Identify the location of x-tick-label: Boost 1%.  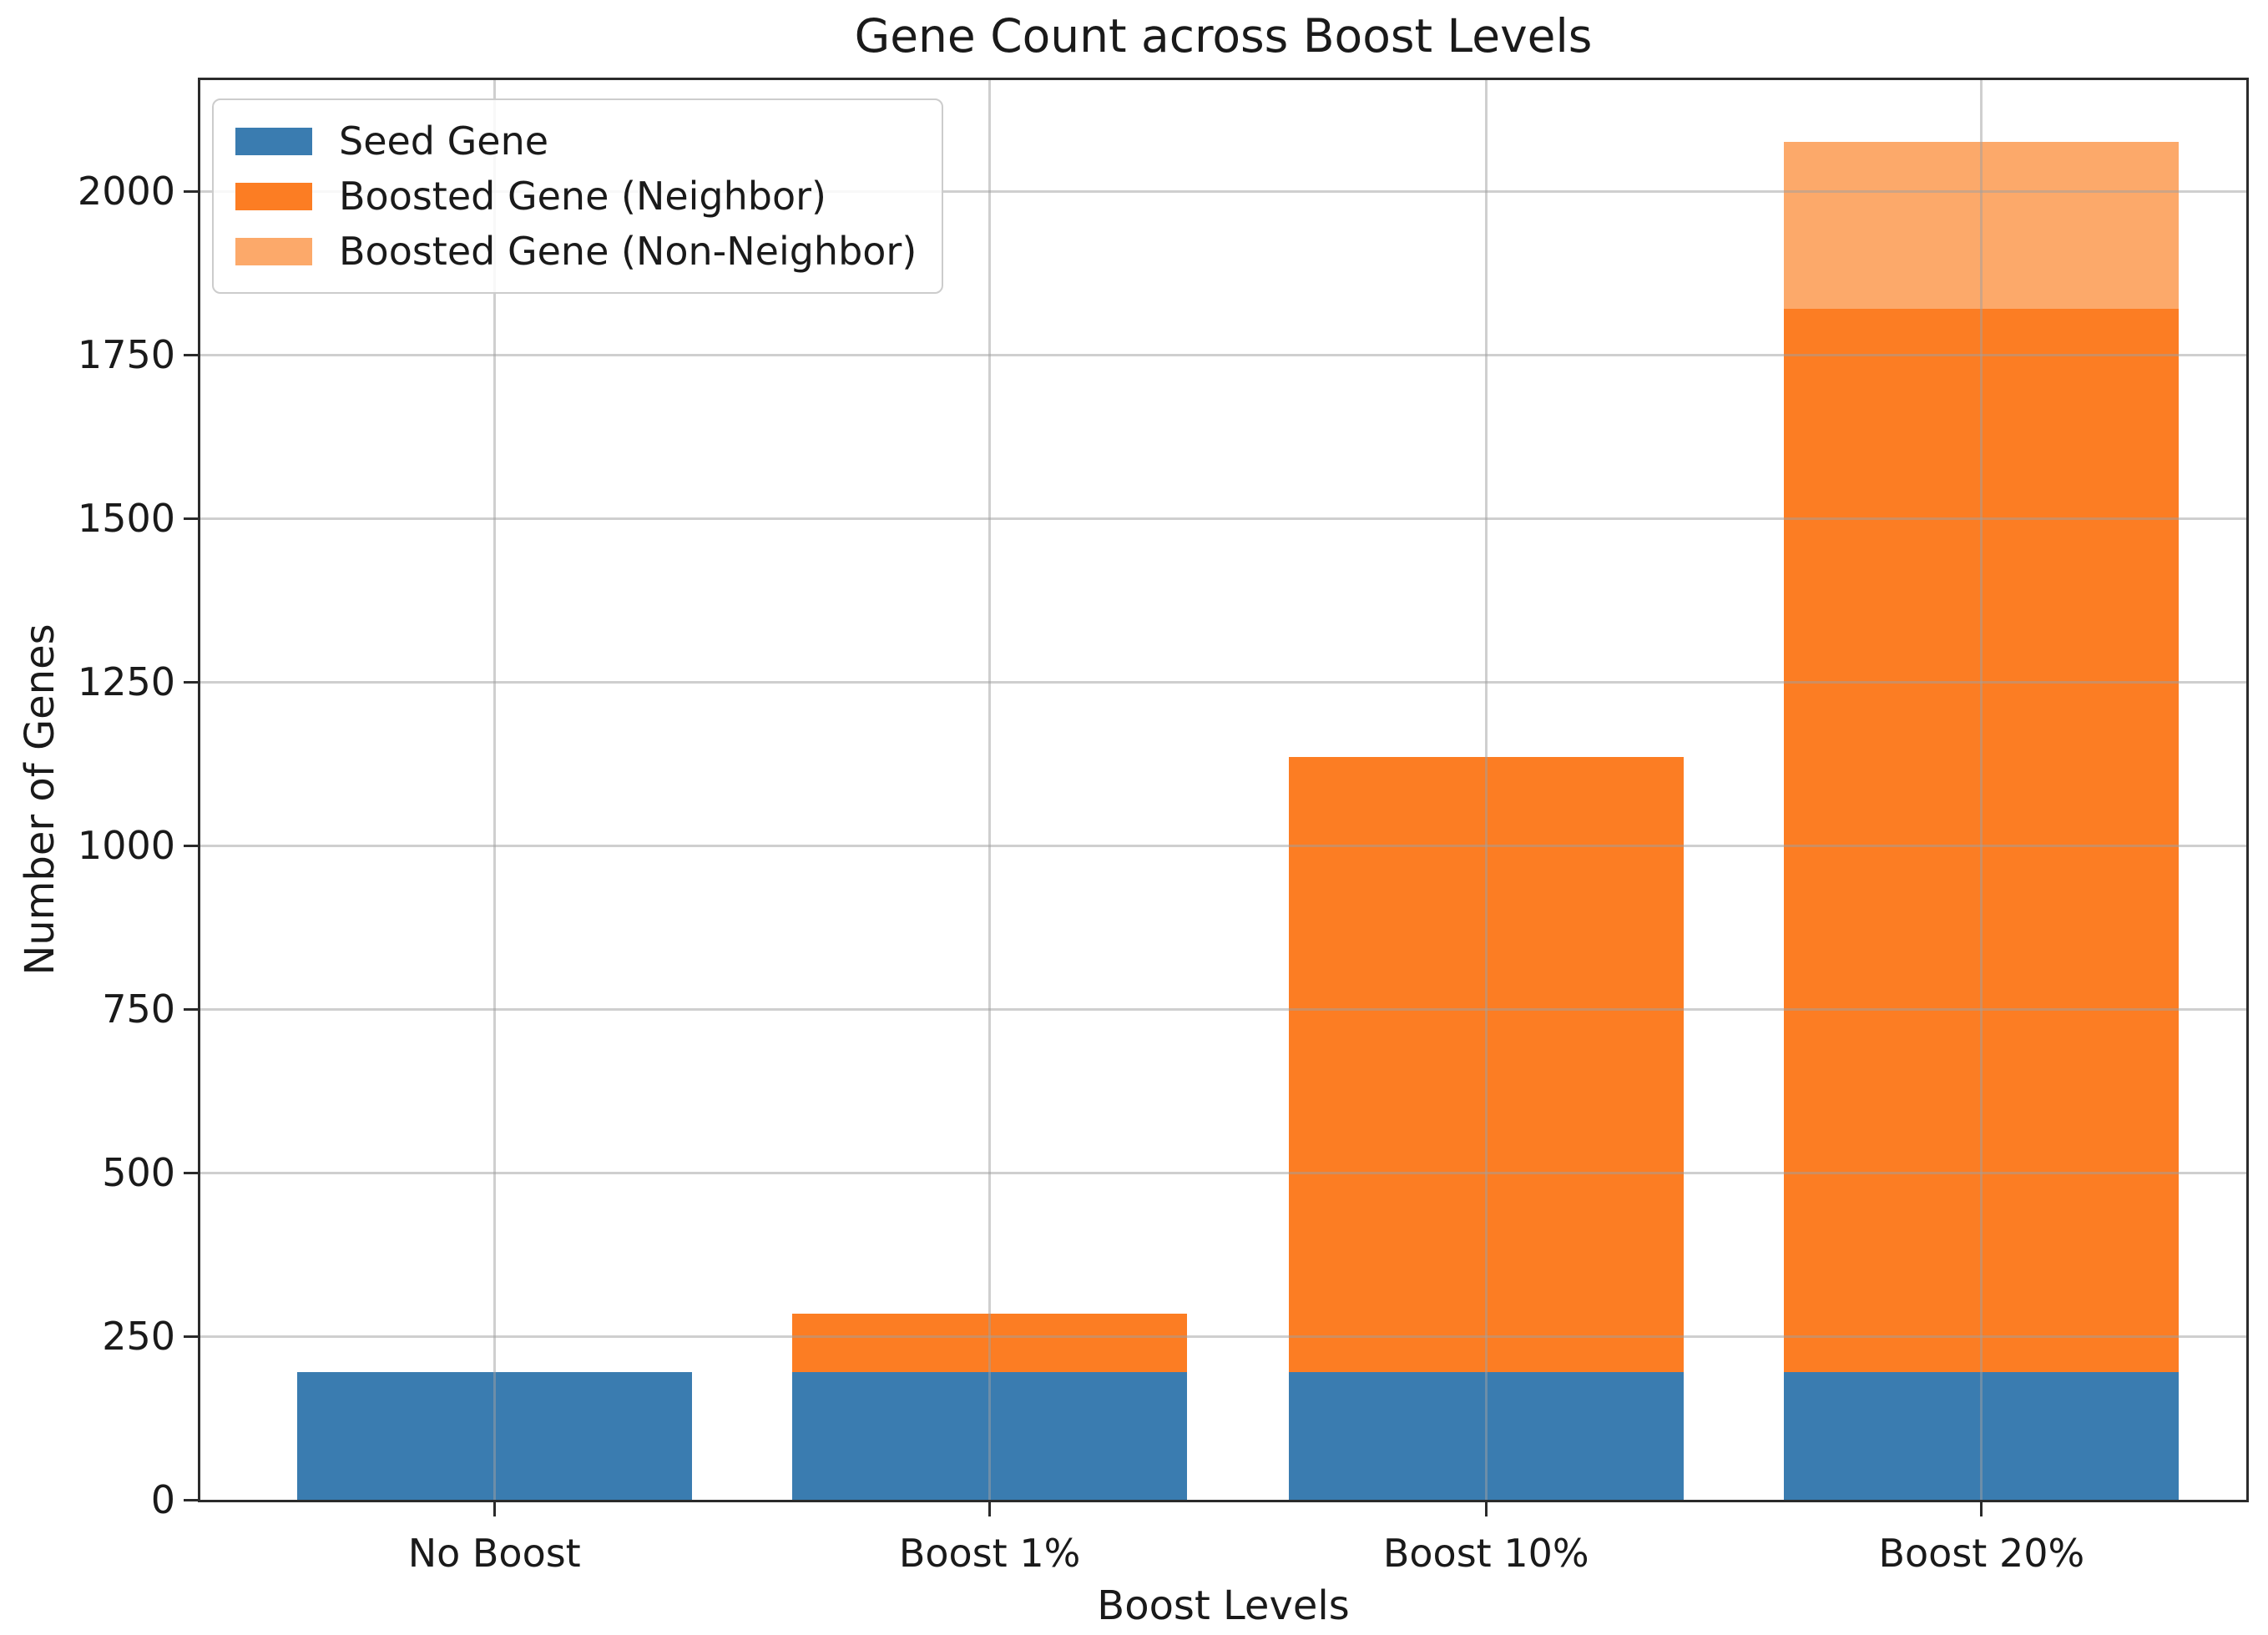
(990, 1553).